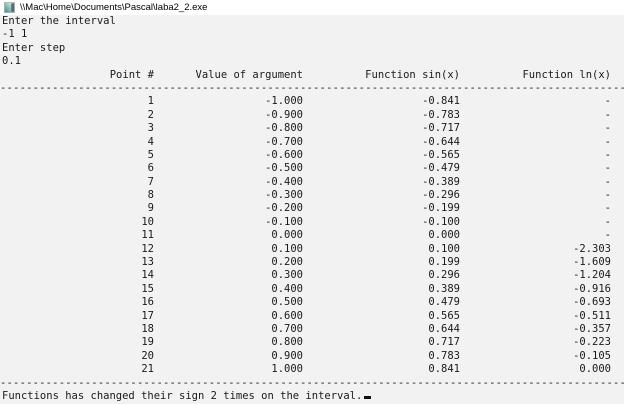  What do you see at coordinates (150, 101) in the screenshot?
I see `cell-point-number: 1` at bounding box center [150, 101].